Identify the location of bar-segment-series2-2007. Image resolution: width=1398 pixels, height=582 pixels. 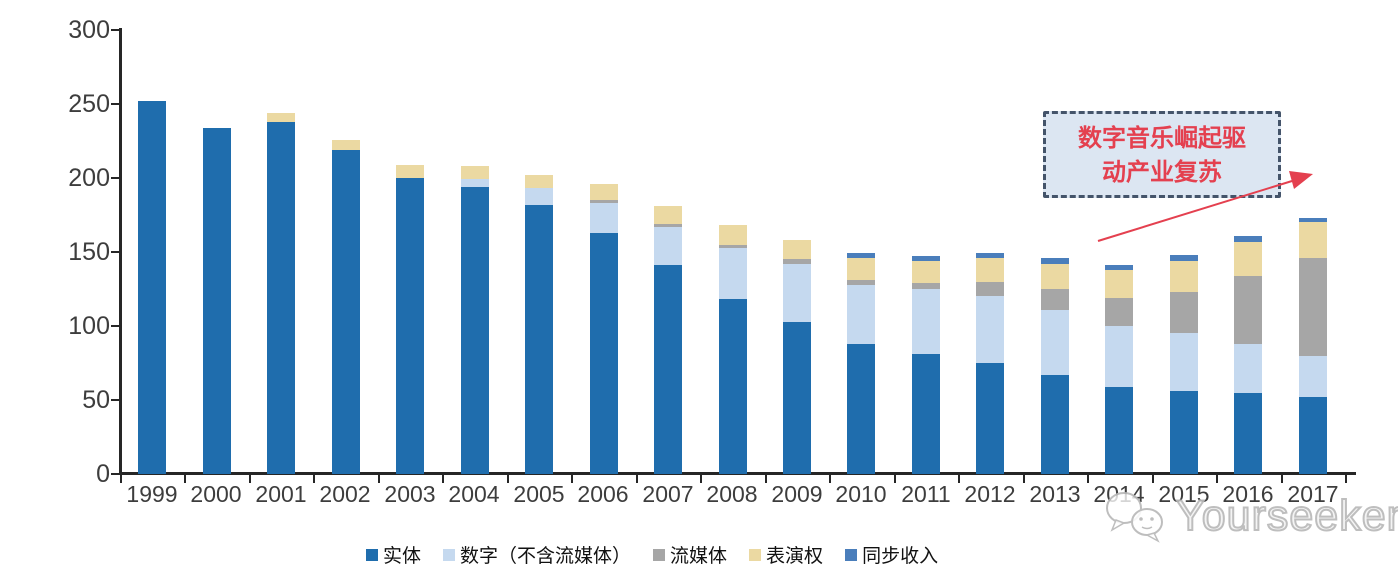
(668, 225).